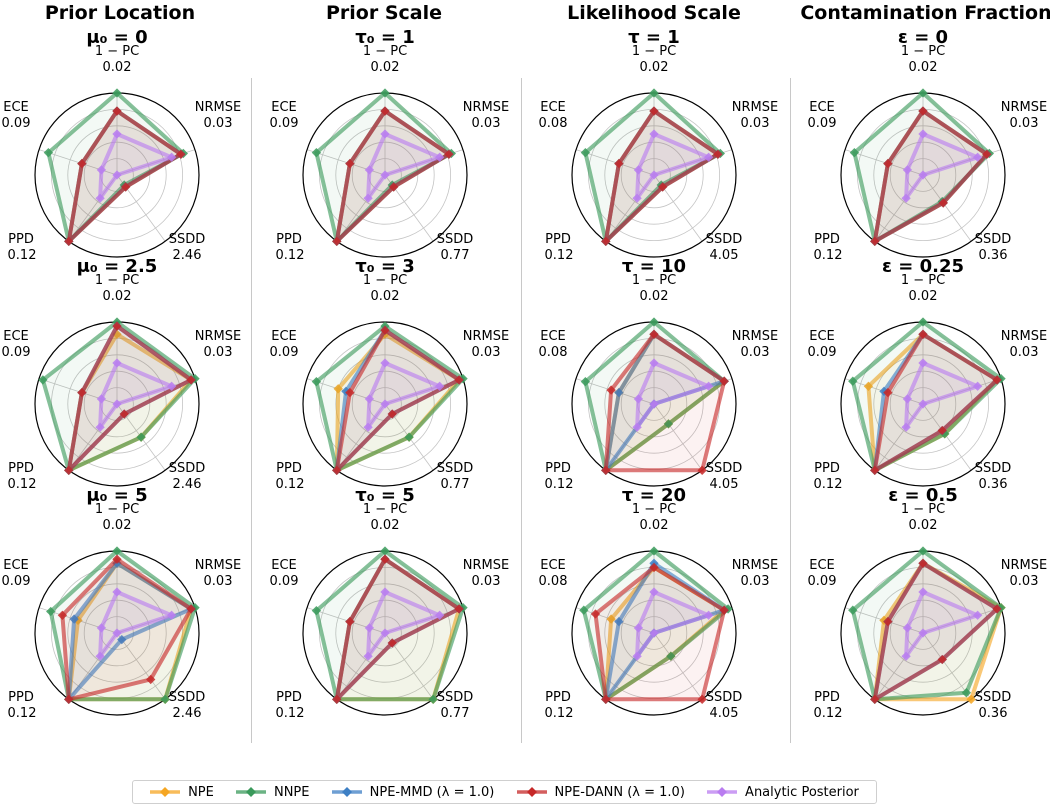  I want to click on panel-title: μ₀ = 2.5, so click(117, 266).